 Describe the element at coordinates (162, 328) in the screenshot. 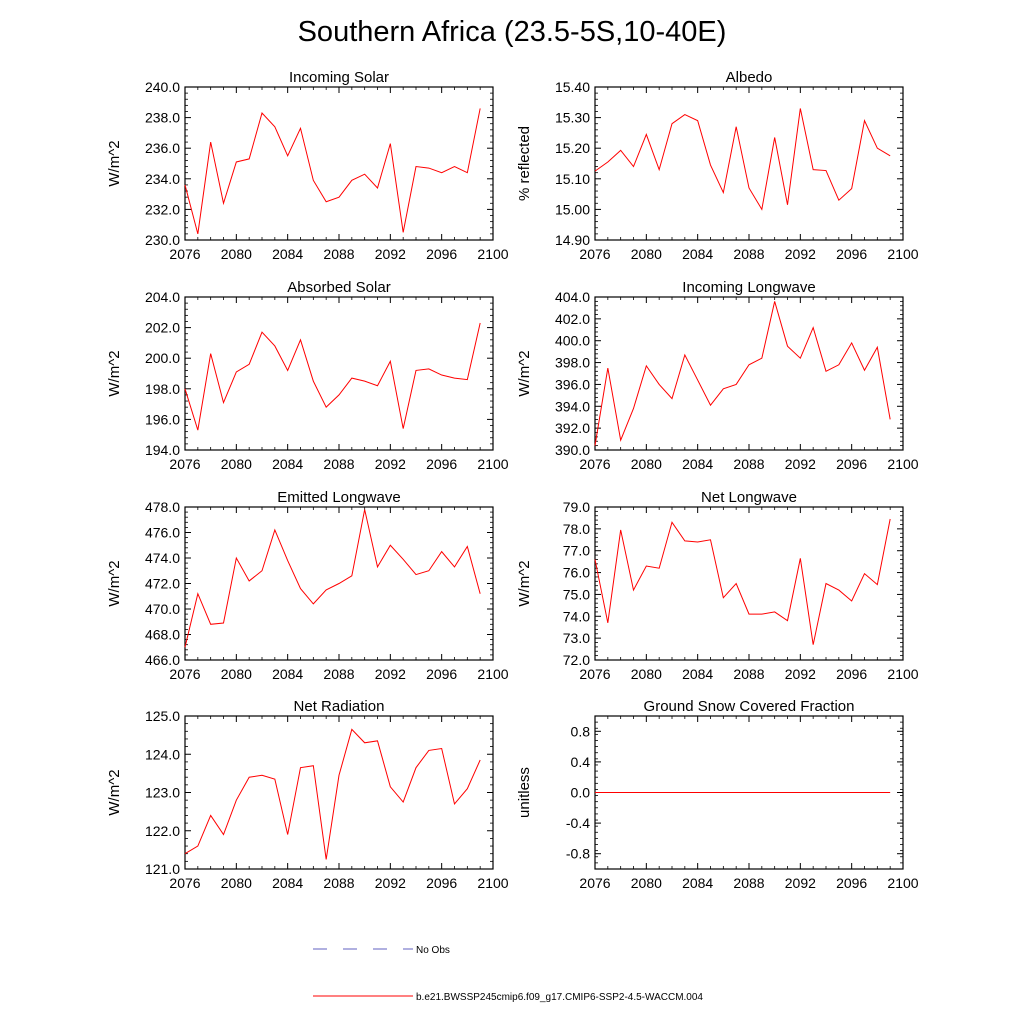

I see `y-tick-label: 202.0` at that location.